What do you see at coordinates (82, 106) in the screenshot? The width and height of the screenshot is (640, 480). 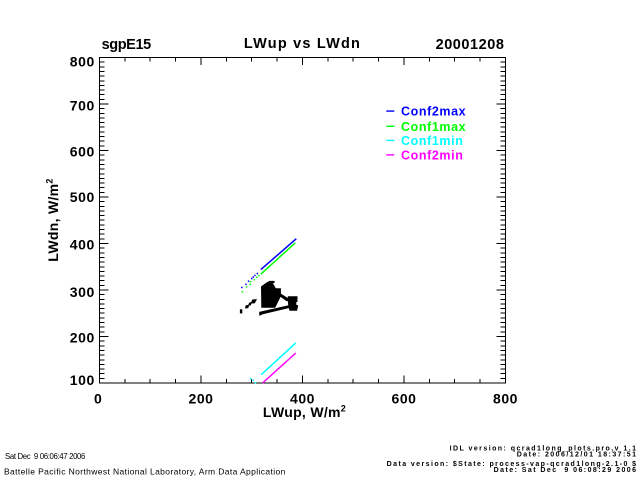 I see `svg-text: 700` at bounding box center [82, 106].